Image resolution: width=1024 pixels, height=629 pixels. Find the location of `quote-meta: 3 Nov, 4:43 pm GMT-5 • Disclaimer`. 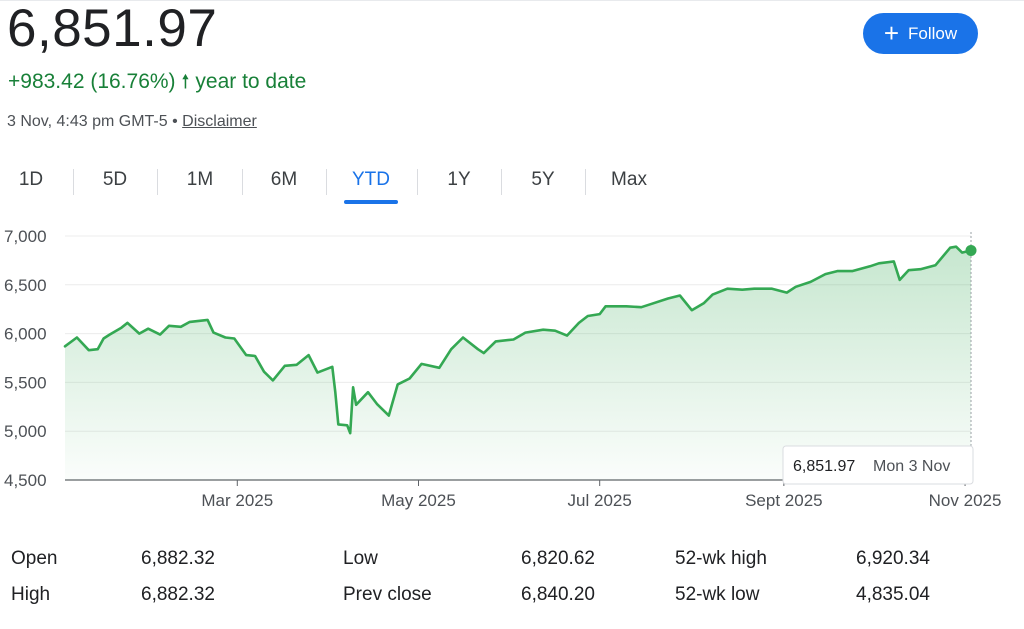

quote-meta: 3 Nov, 4:43 pm GMT-5 • Disclaimer is located at coordinates (132, 122).